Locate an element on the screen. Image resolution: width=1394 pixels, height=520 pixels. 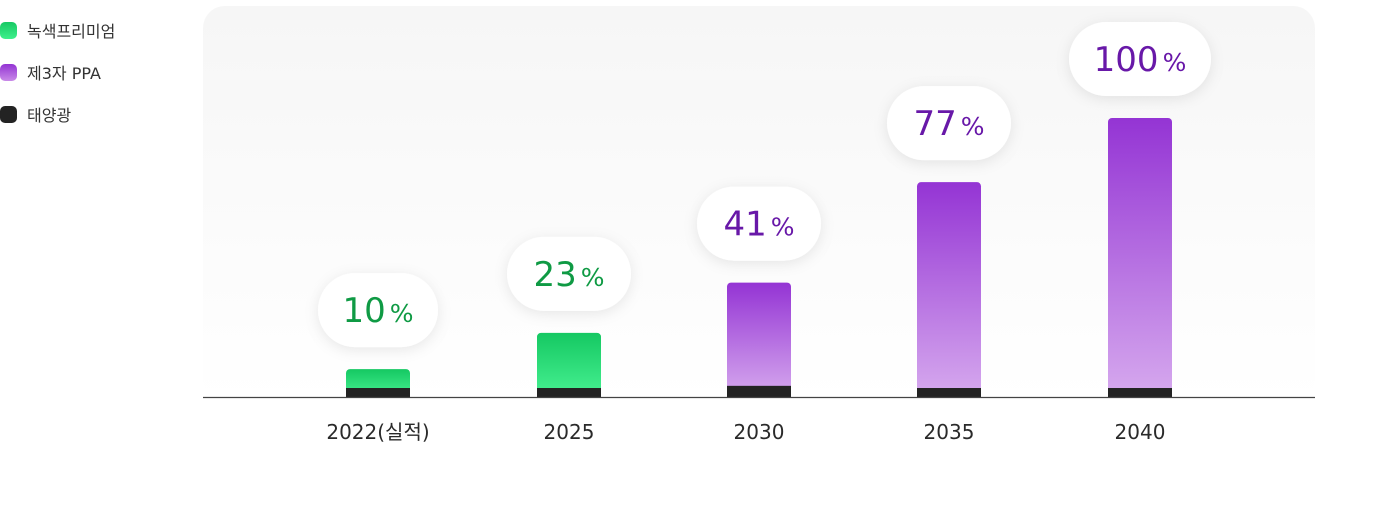
data-label-0: 10% is located at coordinates (377, 311).